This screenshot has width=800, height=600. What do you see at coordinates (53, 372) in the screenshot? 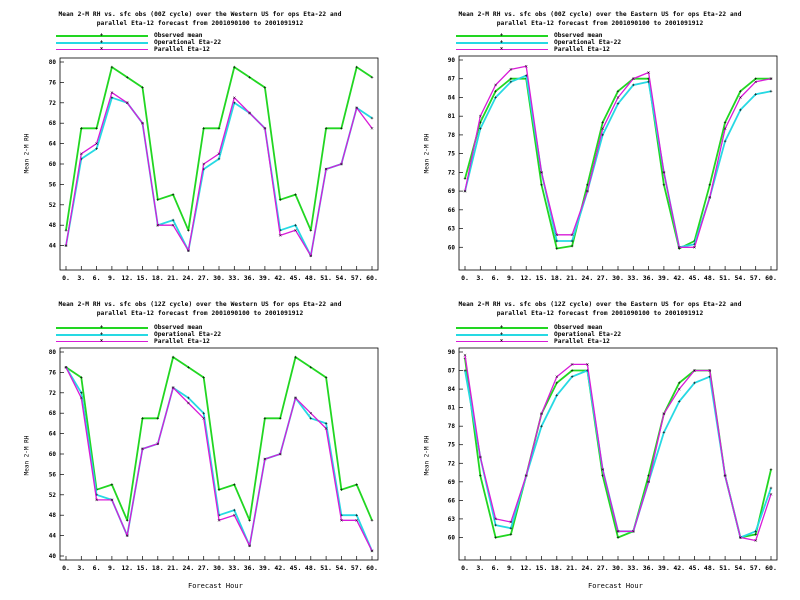
I see `y-tick-label: 76` at bounding box center [53, 372].